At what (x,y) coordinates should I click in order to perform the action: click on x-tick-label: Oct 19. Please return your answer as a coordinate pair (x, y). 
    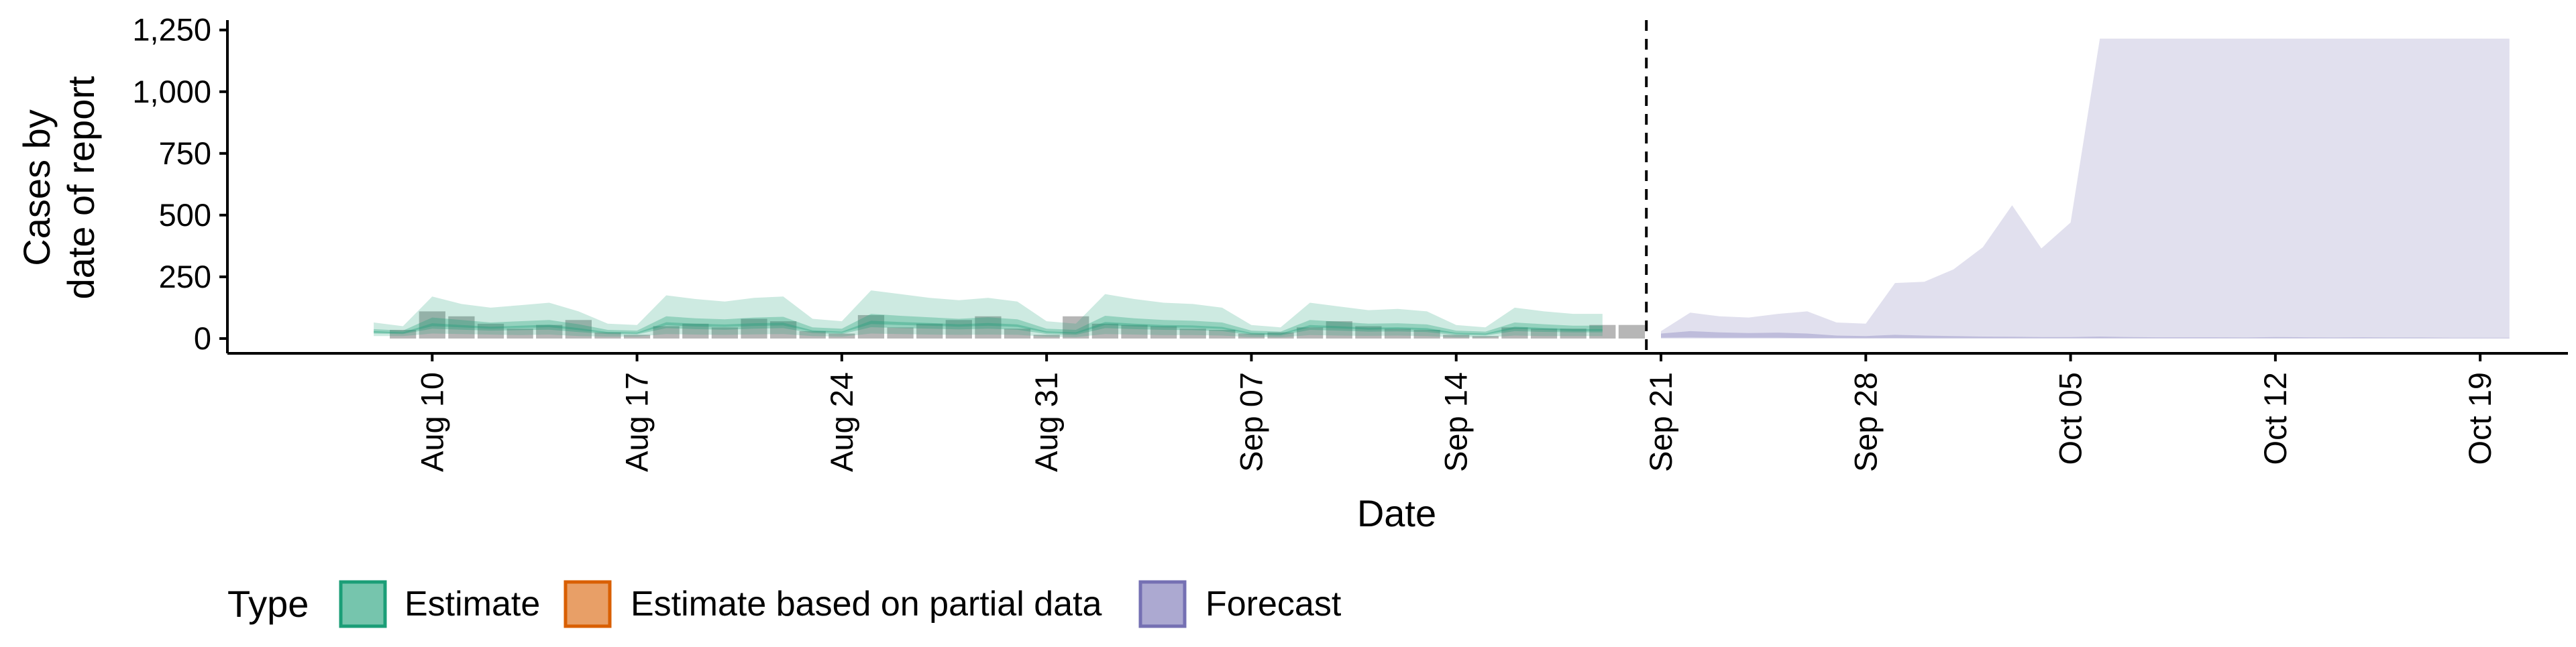
    Looking at the image, I should click on (2480, 418).